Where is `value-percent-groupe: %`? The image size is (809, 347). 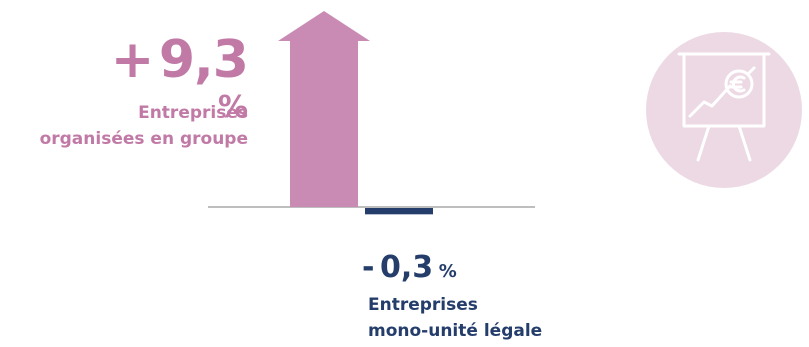
value-percent-groupe: % is located at coordinates (232, 107).